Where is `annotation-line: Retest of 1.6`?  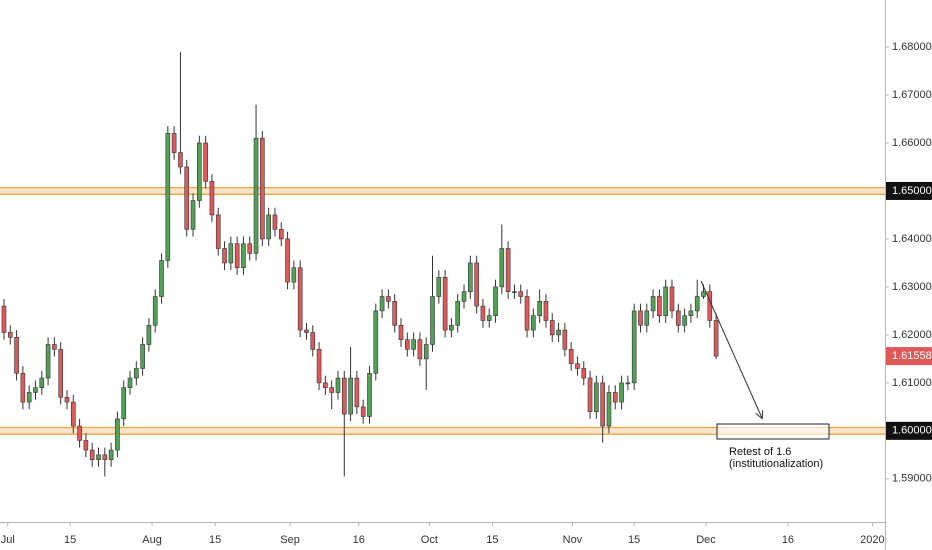 annotation-line: Retest of 1.6 is located at coordinates (760, 452).